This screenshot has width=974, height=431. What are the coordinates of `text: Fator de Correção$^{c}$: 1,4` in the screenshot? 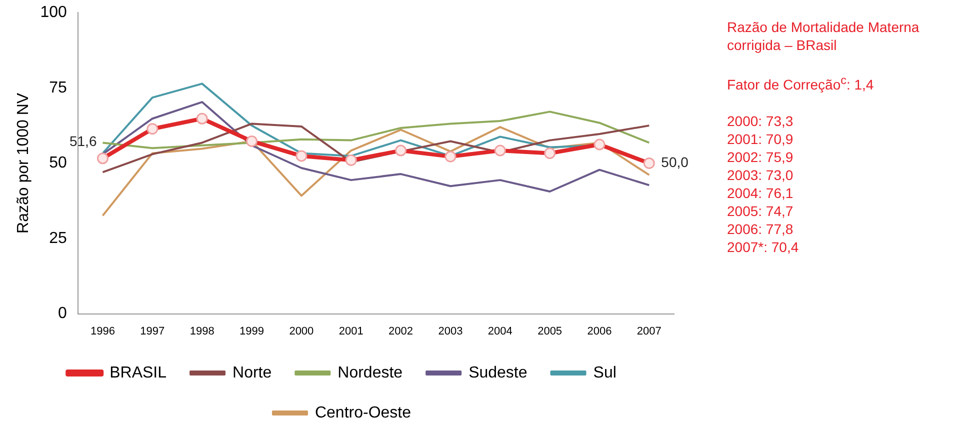 It's located at (801, 83).